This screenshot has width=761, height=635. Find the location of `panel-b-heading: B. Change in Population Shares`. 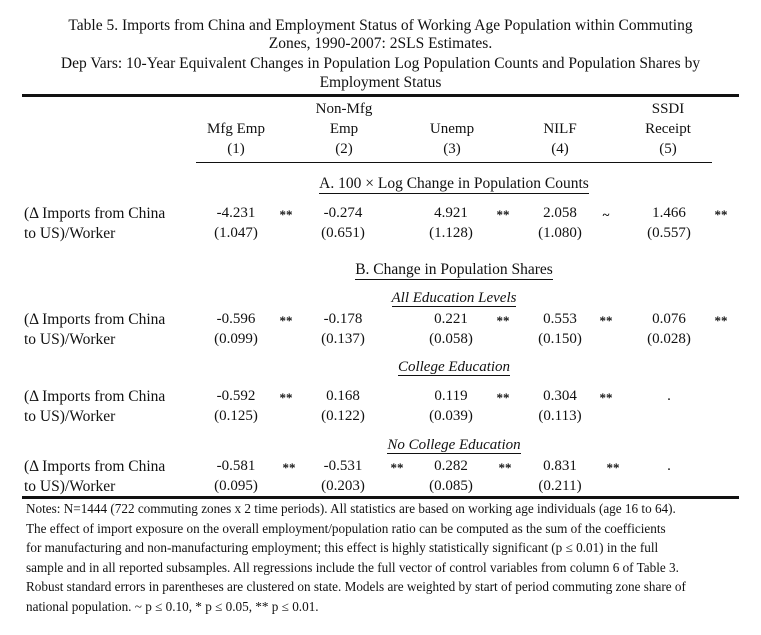

panel-b-heading: B. Change in Population Shares is located at coordinates (454, 270).